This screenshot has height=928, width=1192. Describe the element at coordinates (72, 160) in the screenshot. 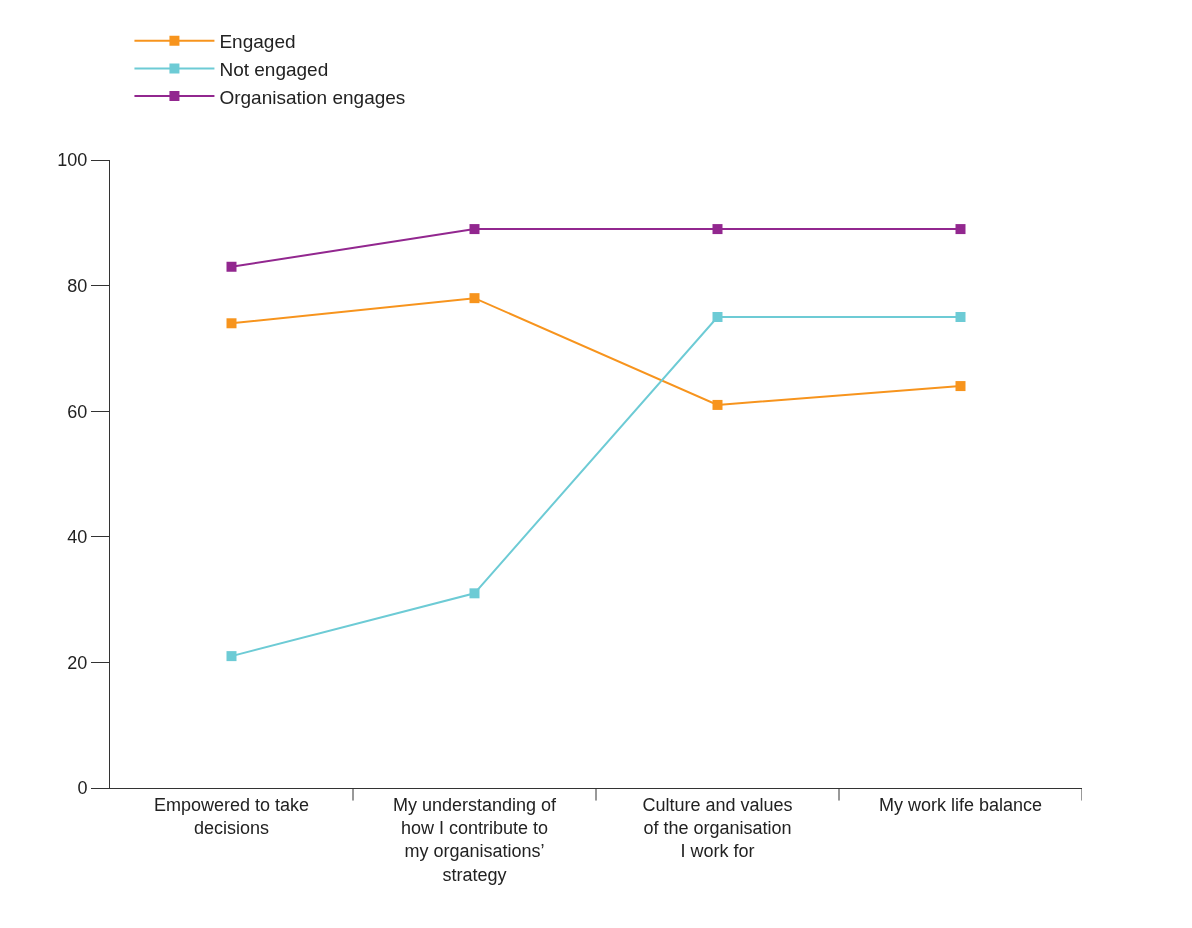

I see `y-tick-label: 100` at that location.